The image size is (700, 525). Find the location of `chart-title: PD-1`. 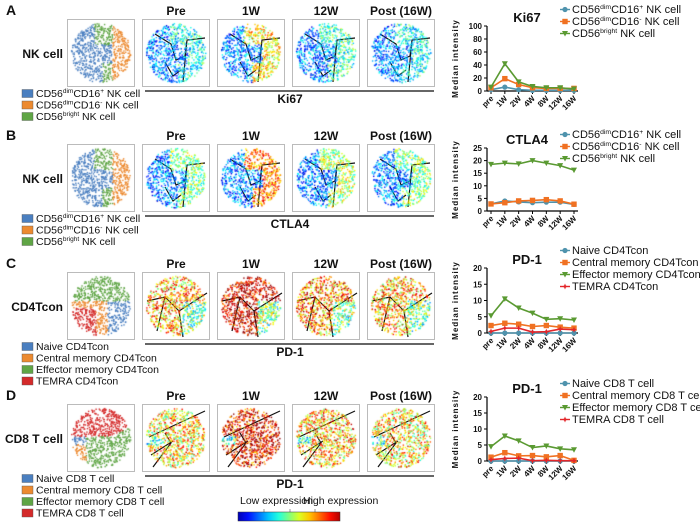

chart-title: PD-1 is located at coordinates (527, 388).